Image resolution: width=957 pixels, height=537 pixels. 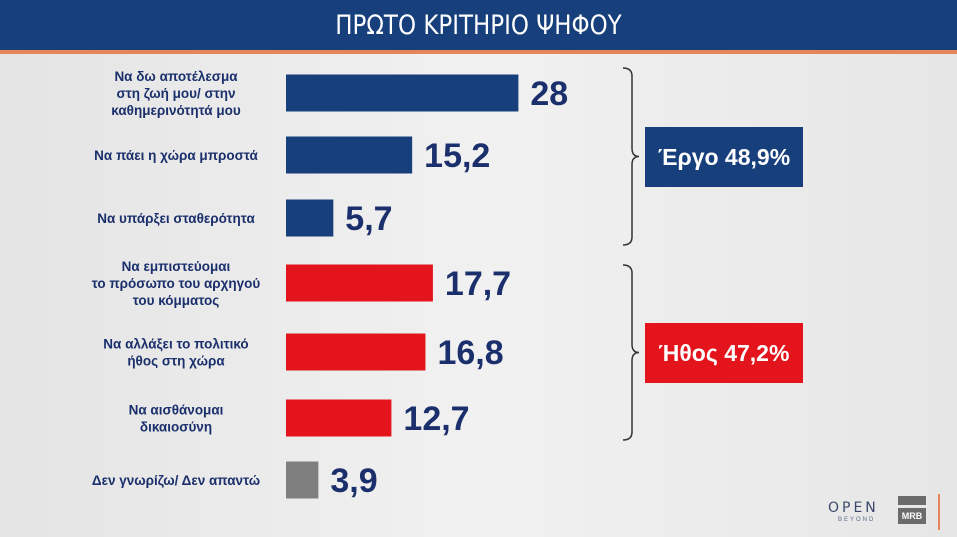 I want to click on value-label: 12,7, so click(x=436, y=419).